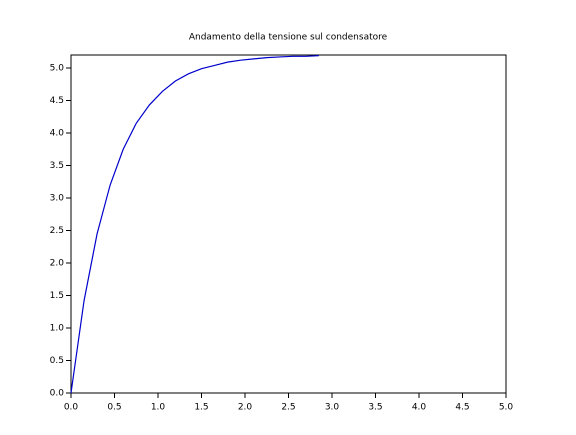  Describe the element at coordinates (506, 408) in the screenshot. I see `x-tick-label: 5.0` at that location.